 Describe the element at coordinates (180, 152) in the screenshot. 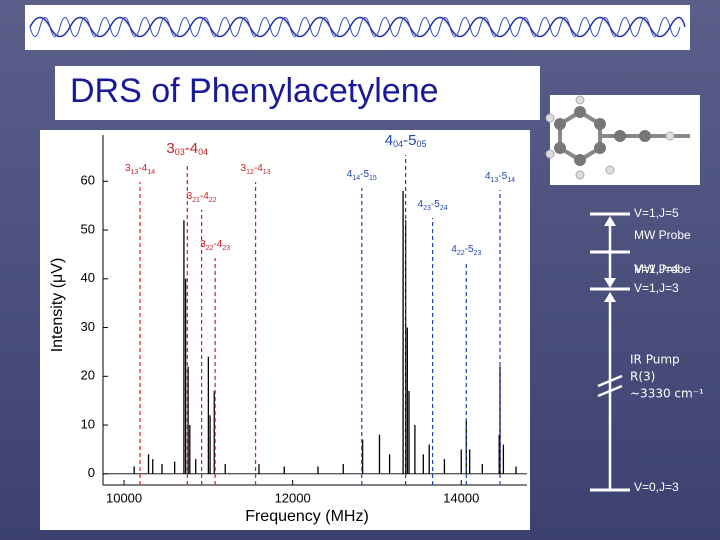

I see `label-subscript: 03` at that location.